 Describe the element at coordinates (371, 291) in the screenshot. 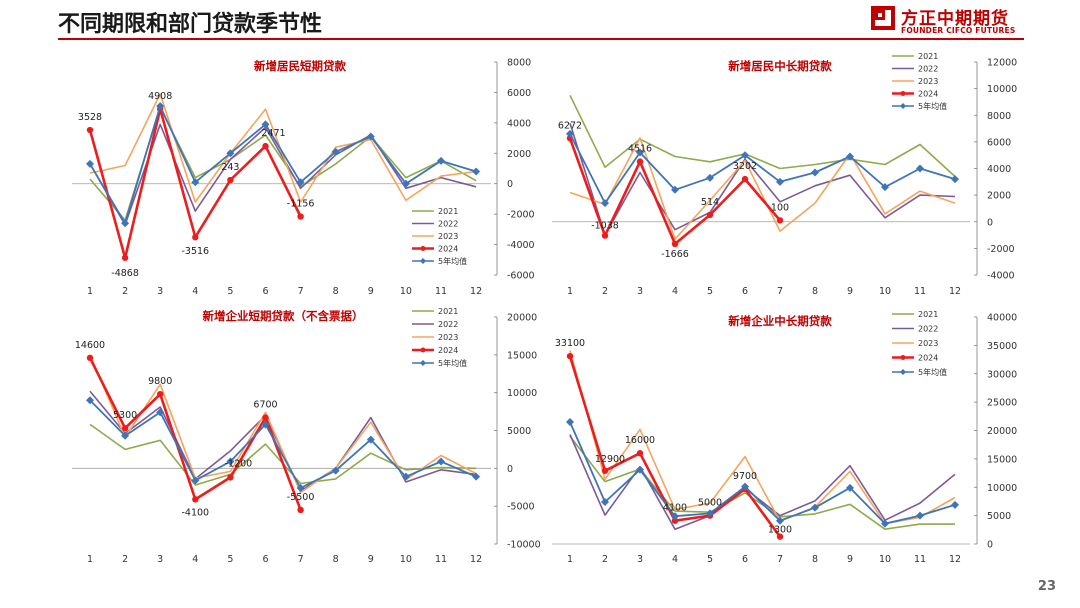

I see `x-tick-label: 9` at that location.